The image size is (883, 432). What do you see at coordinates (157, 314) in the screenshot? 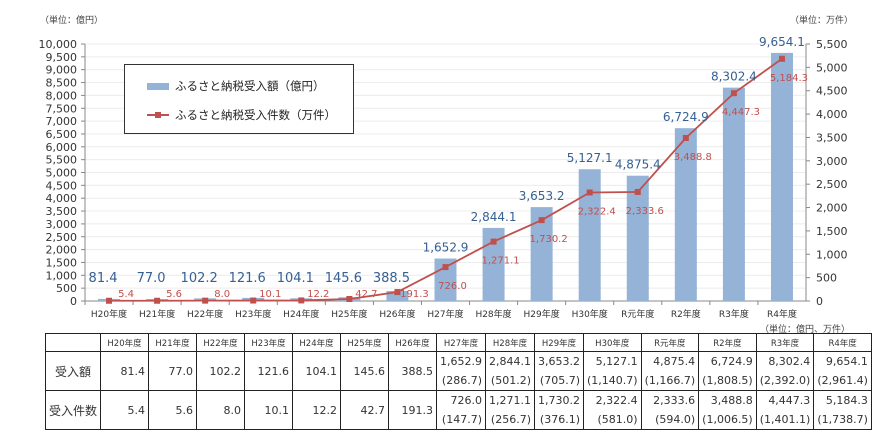
I see `x-tick-label: H21年度` at bounding box center [157, 314].